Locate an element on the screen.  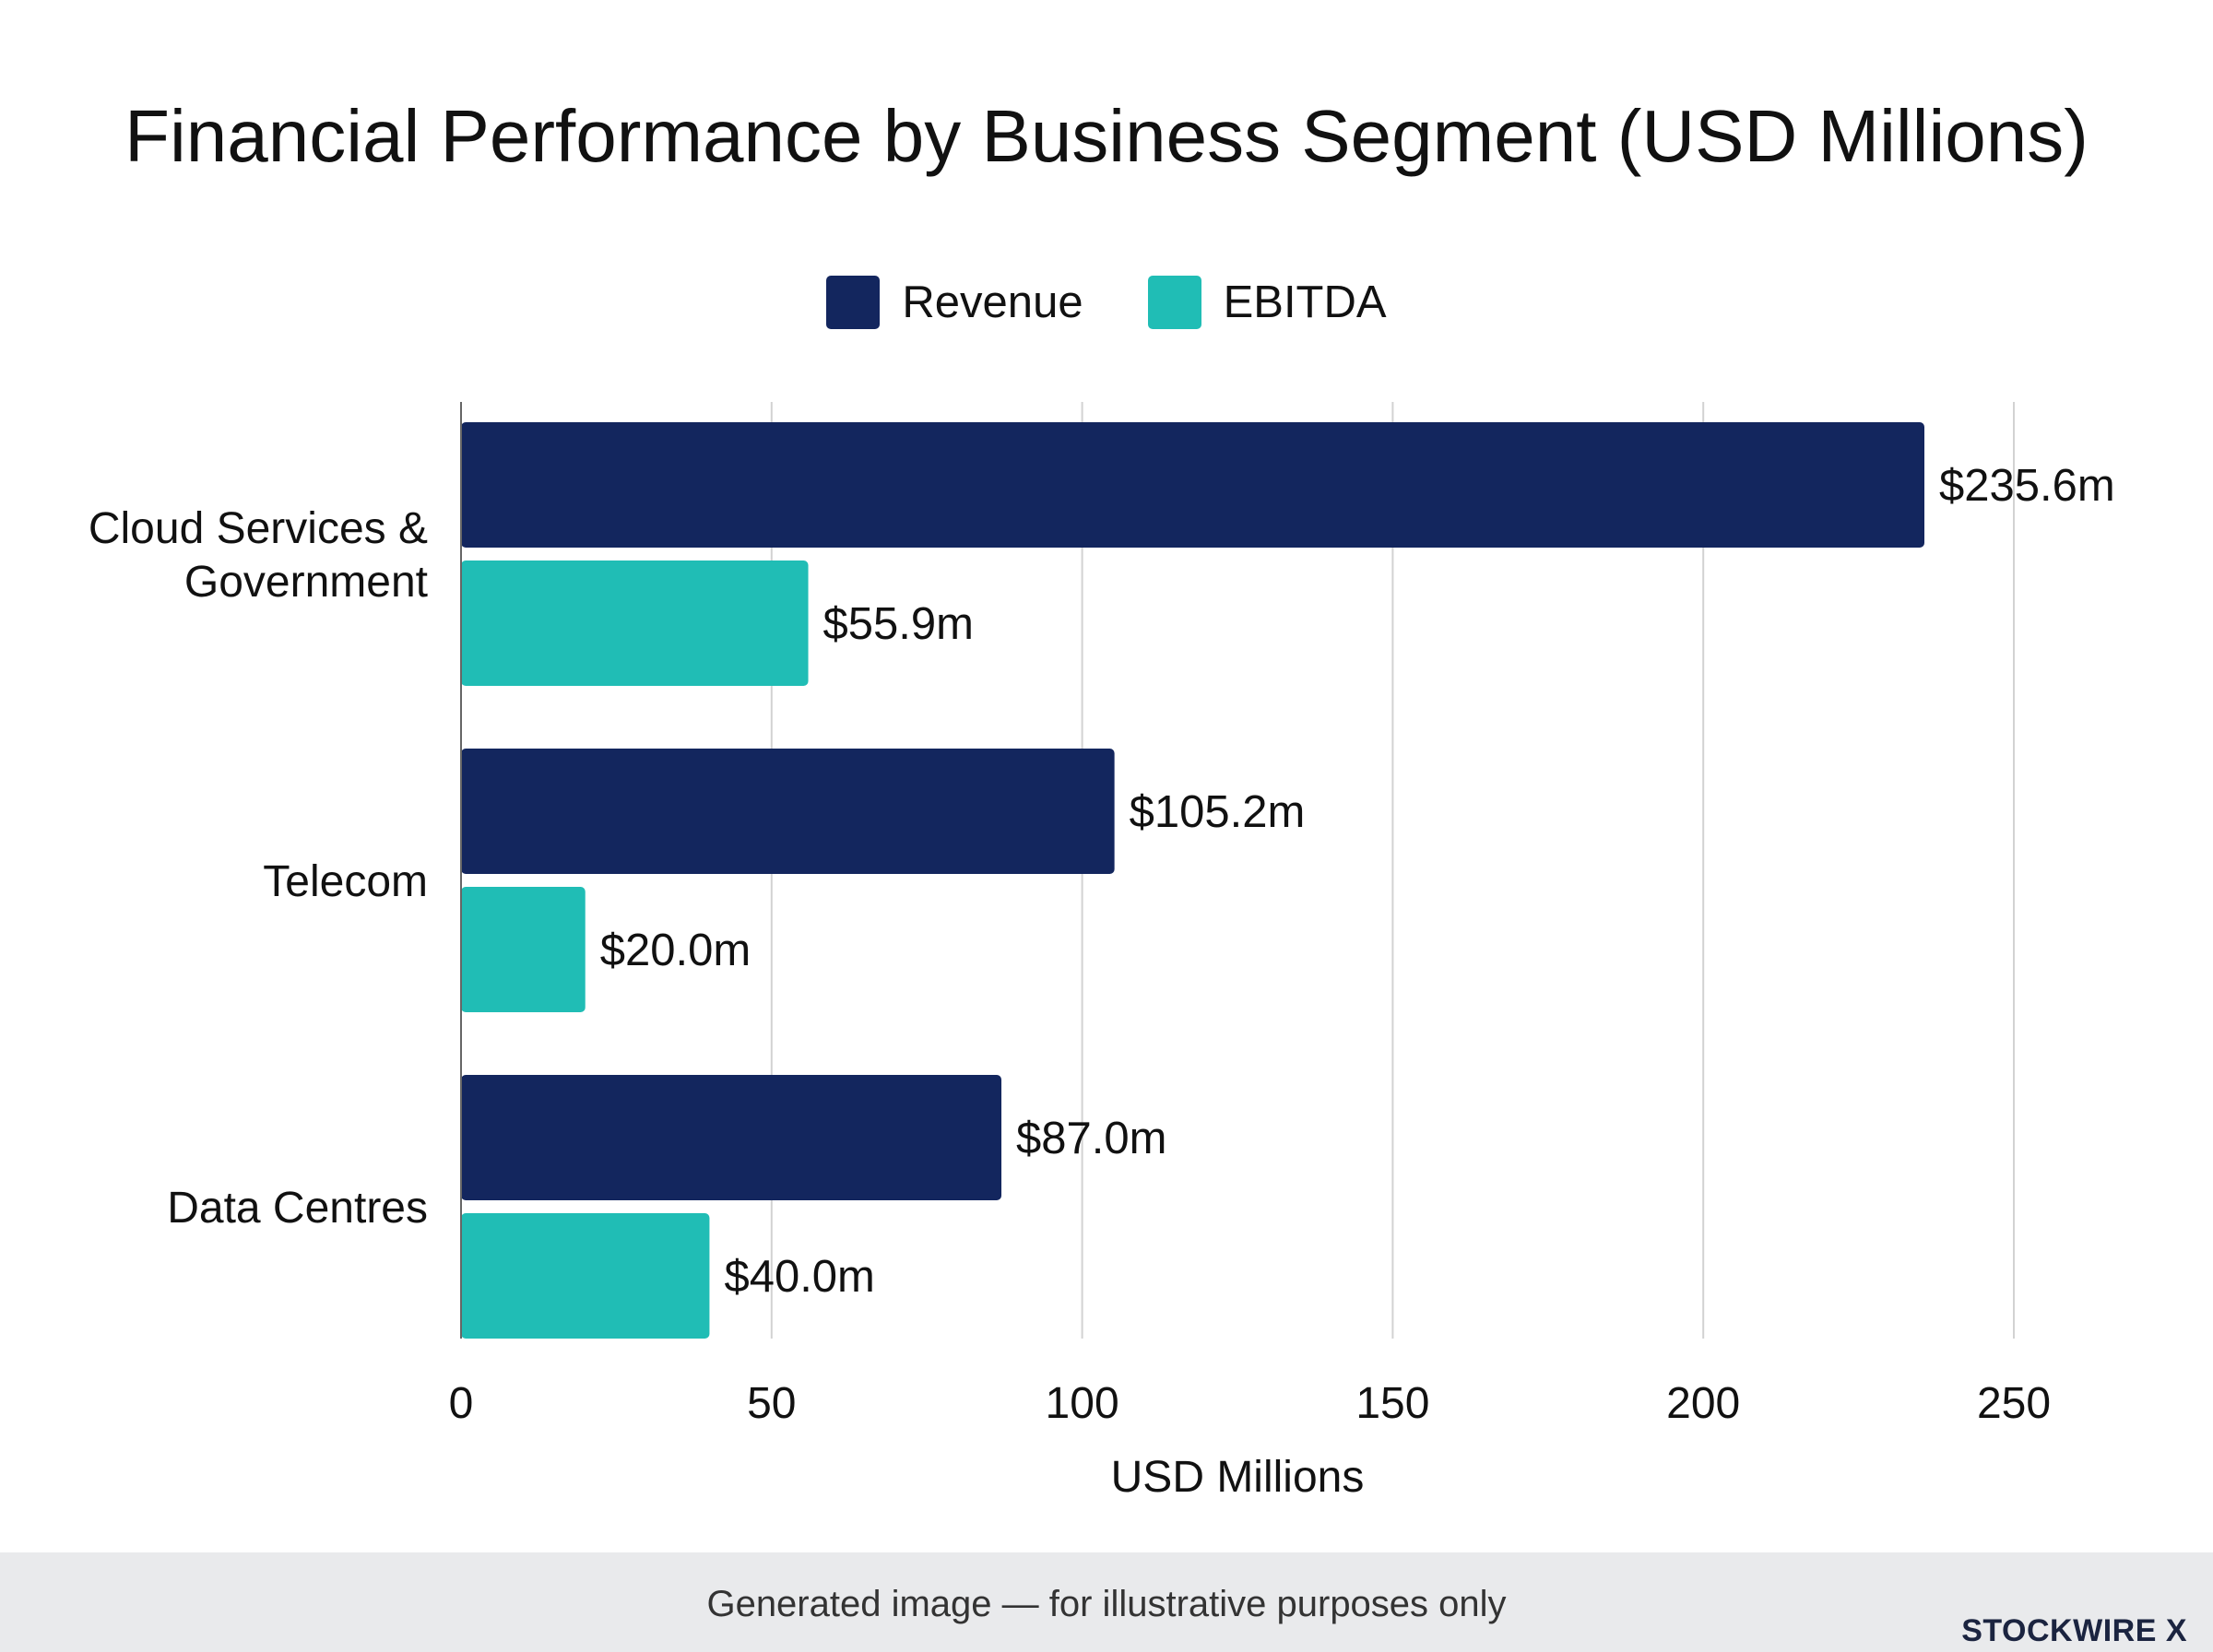
data-label-revenue-data-centres: $87.0m is located at coordinates (1091, 1138).